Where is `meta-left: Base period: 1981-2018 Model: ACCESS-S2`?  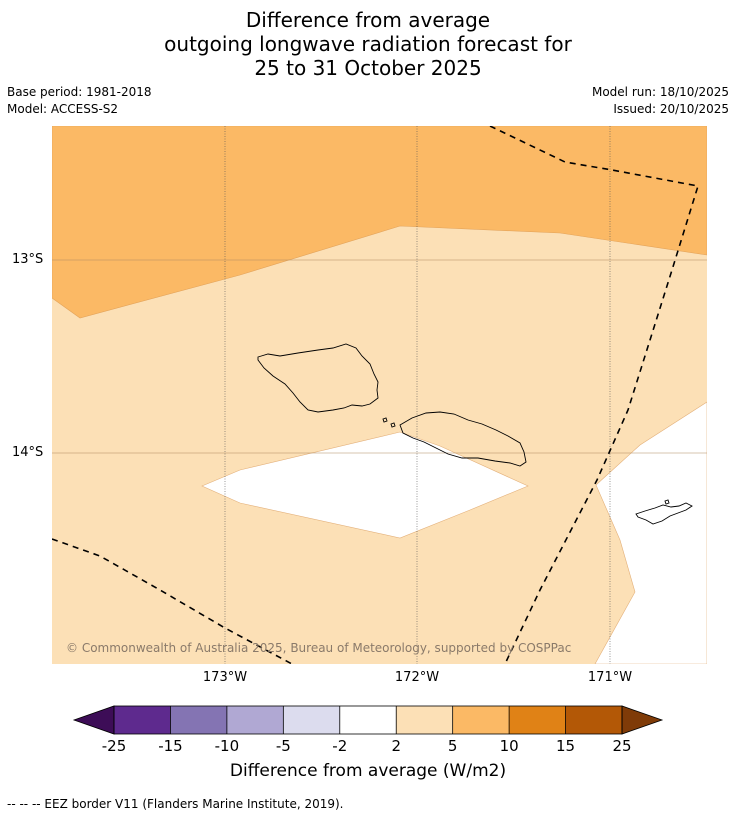 meta-left: Base period: 1981-2018 Model: ACCESS-S2 is located at coordinates (79, 101).